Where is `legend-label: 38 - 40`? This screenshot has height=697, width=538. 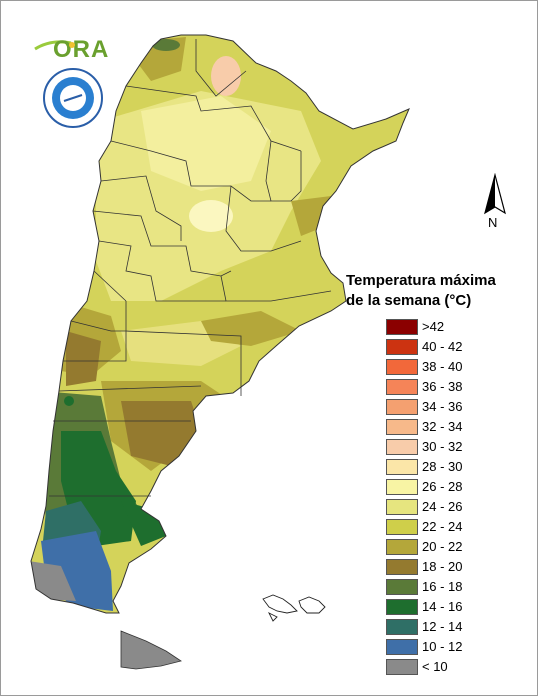 legend-label: 38 - 40 is located at coordinates (442, 366).